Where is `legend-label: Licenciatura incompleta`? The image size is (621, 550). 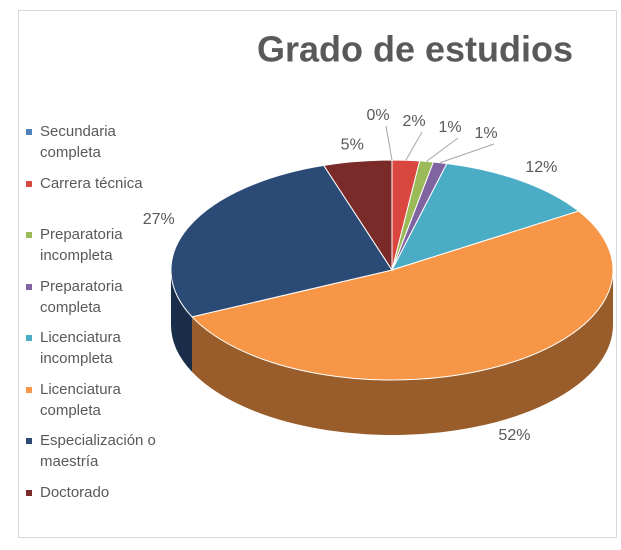 legend-label: Licenciatura incompleta is located at coordinates (80, 348).